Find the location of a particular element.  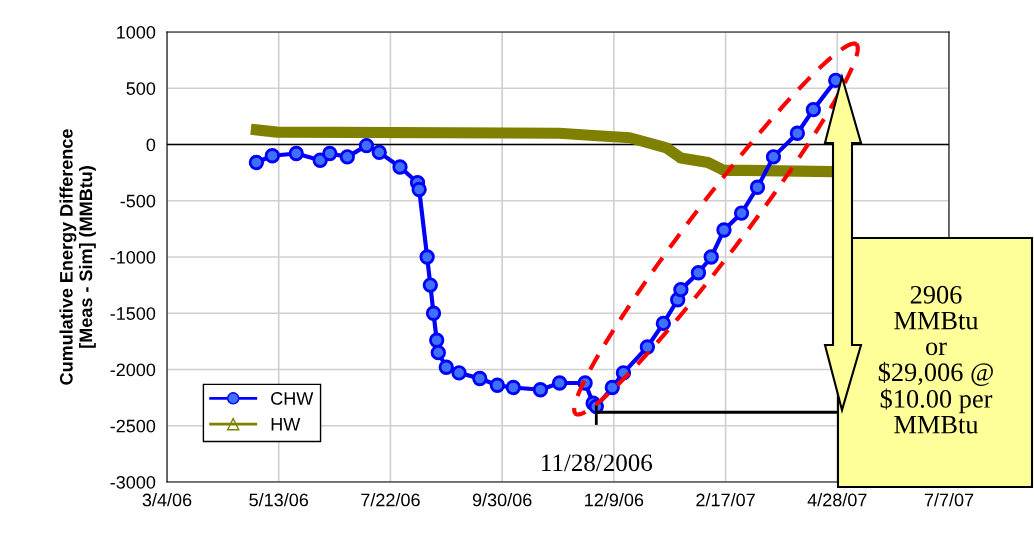

y-tick-label: -2500 is located at coordinates (133, 426).